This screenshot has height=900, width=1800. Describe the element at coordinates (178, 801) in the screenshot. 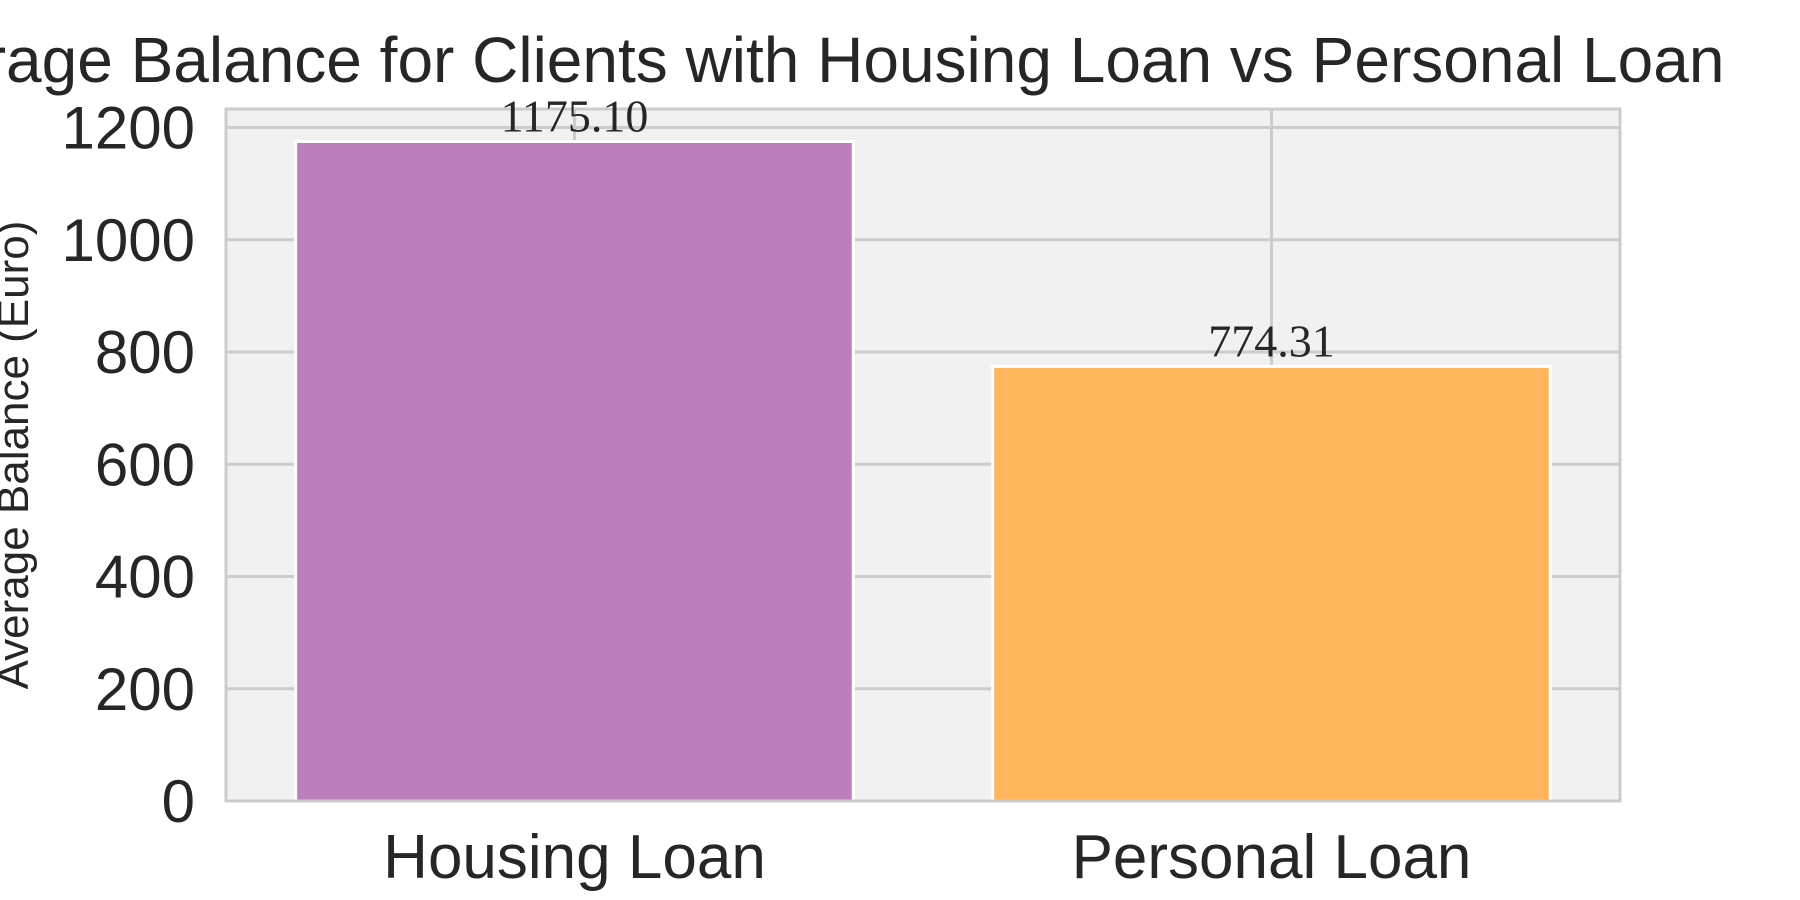

I see `y-tick-label: 0` at that location.